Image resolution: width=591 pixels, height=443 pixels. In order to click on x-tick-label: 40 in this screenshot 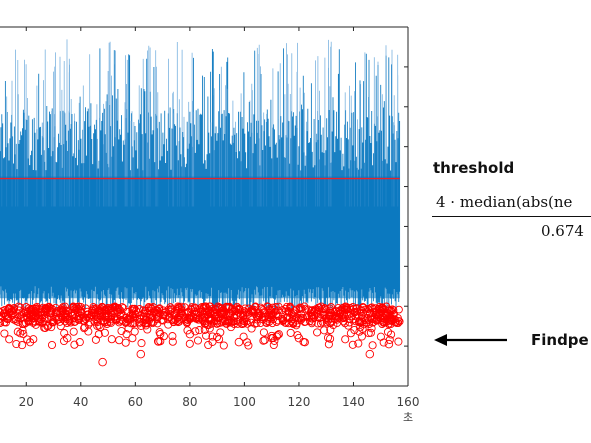, I will do `click(80, 402)`.